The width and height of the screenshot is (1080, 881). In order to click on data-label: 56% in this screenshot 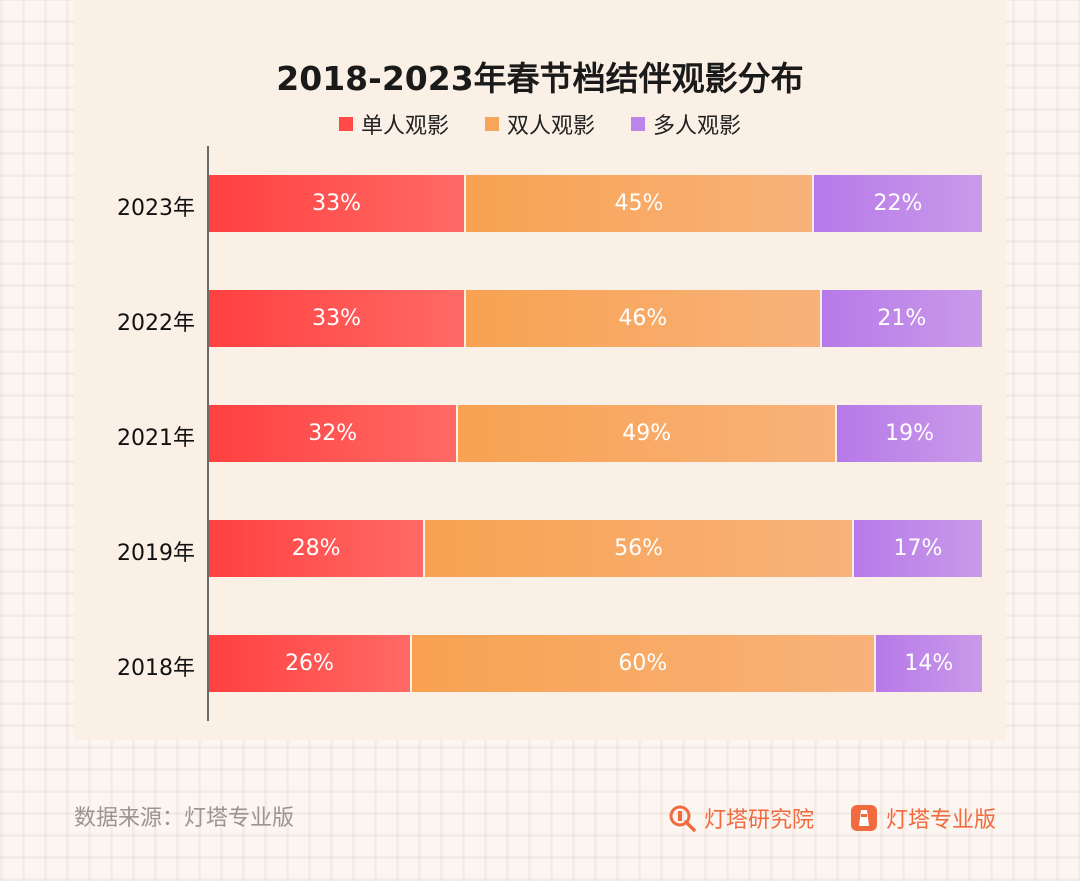, I will do `click(639, 548)`.